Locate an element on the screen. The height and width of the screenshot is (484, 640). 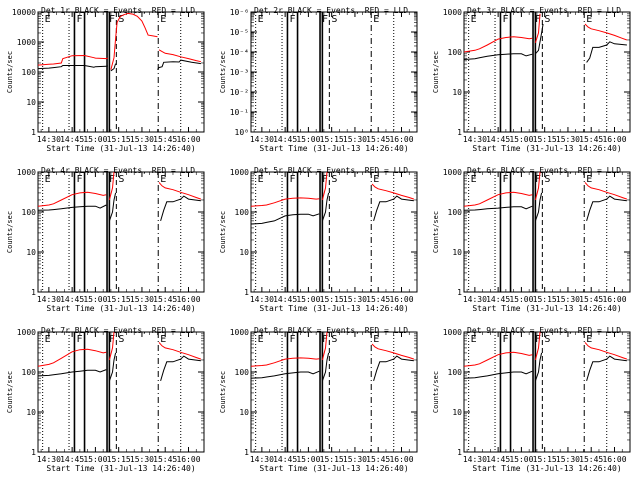
y-tick-label: 10⁰ is located at coordinates (242, 132).